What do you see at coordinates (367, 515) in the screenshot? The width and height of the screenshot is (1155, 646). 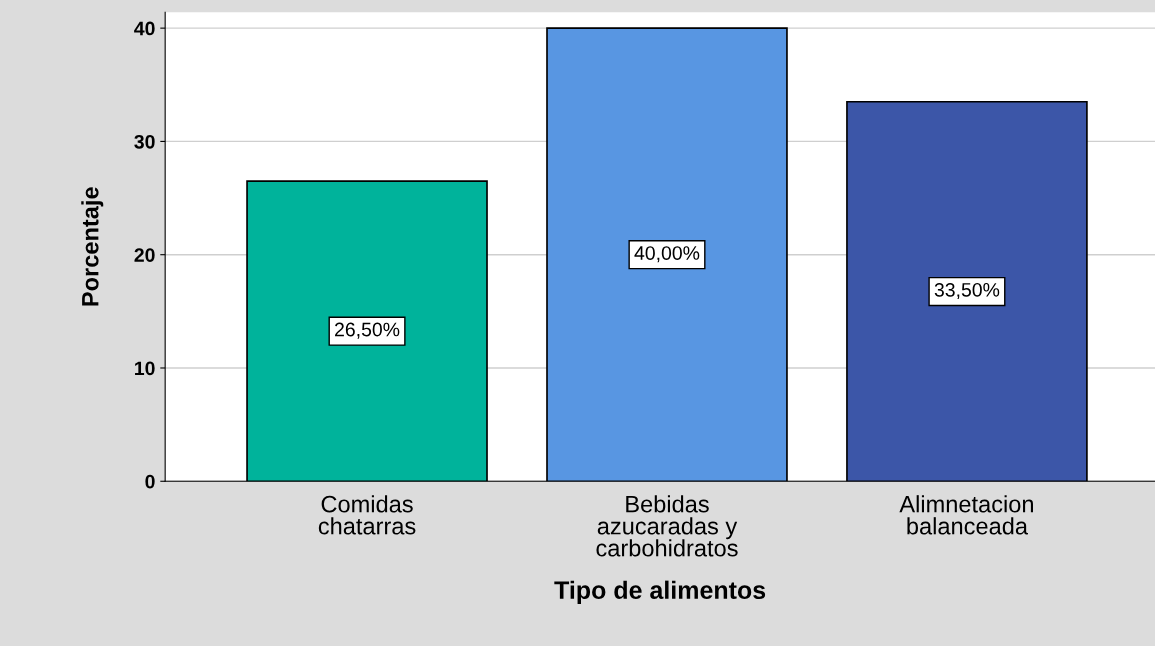 I see `x-tick-label: Comidas chatarras` at bounding box center [367, 515].